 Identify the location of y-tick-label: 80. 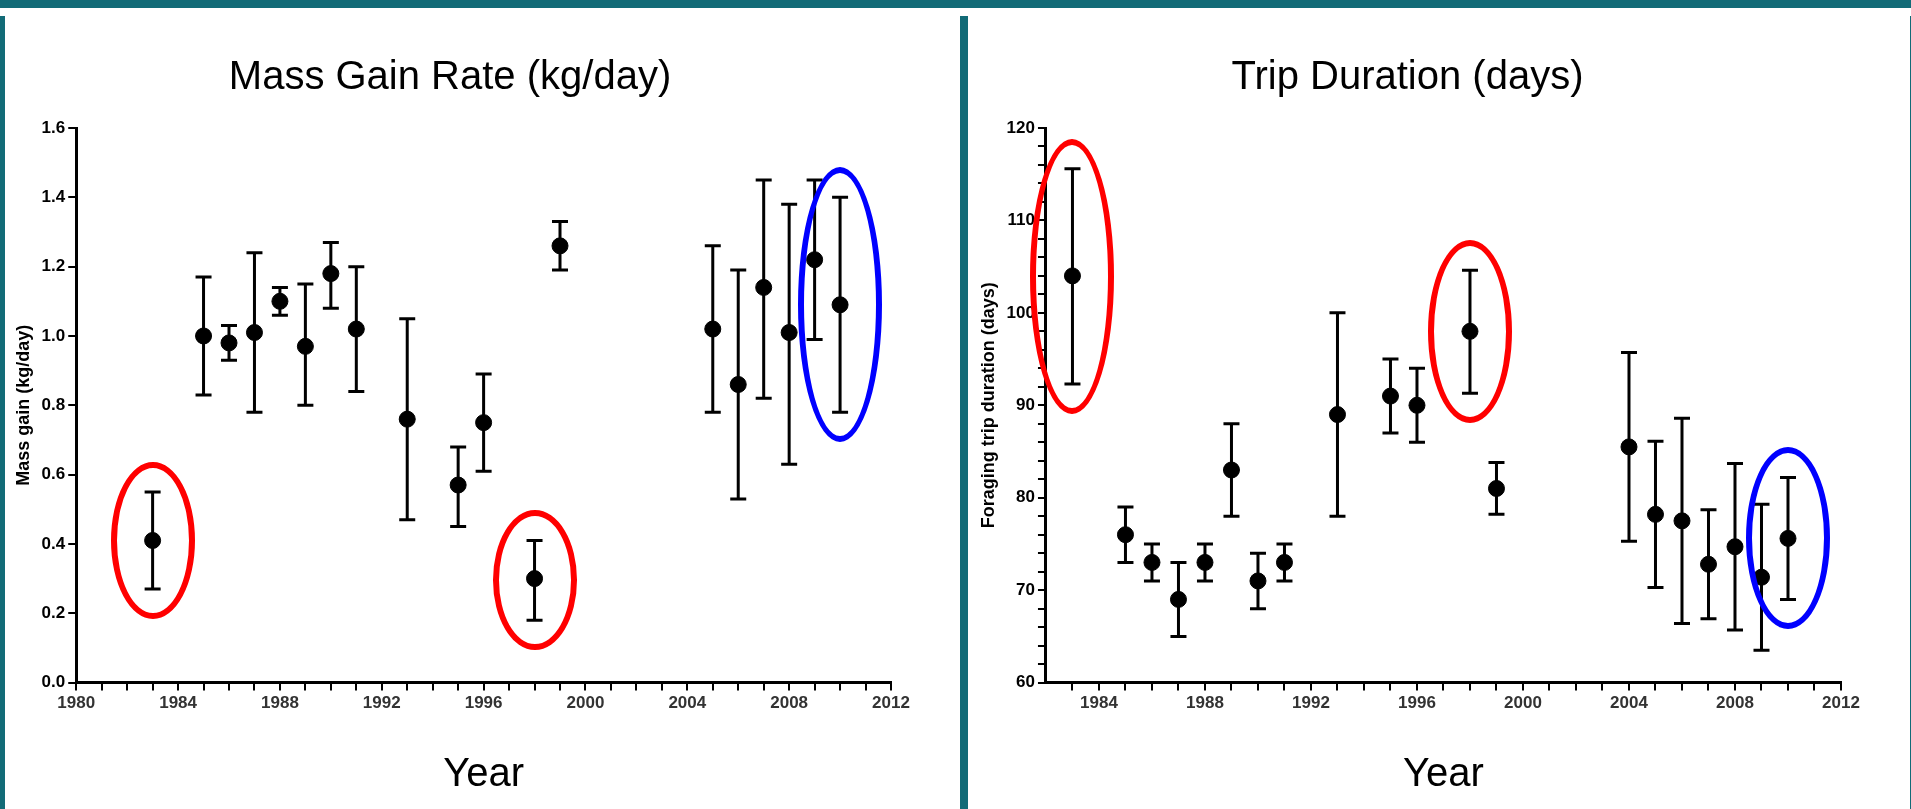
(1025, 497).